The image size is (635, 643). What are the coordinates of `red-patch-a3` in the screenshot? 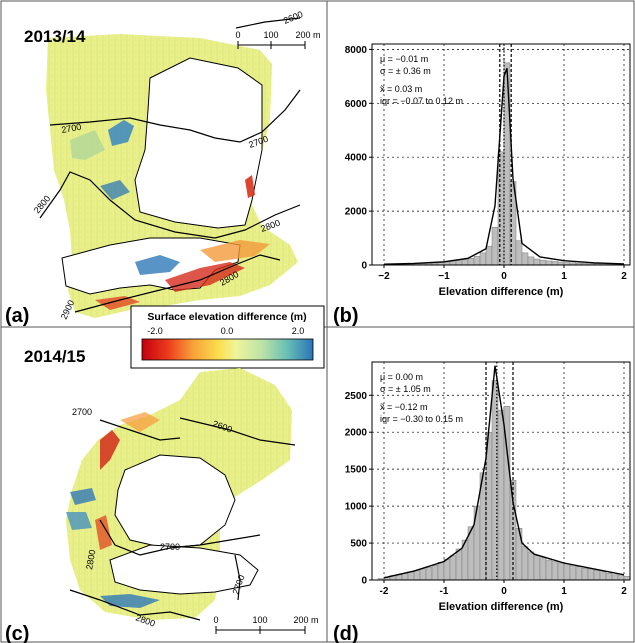 It's located at (250, 186).